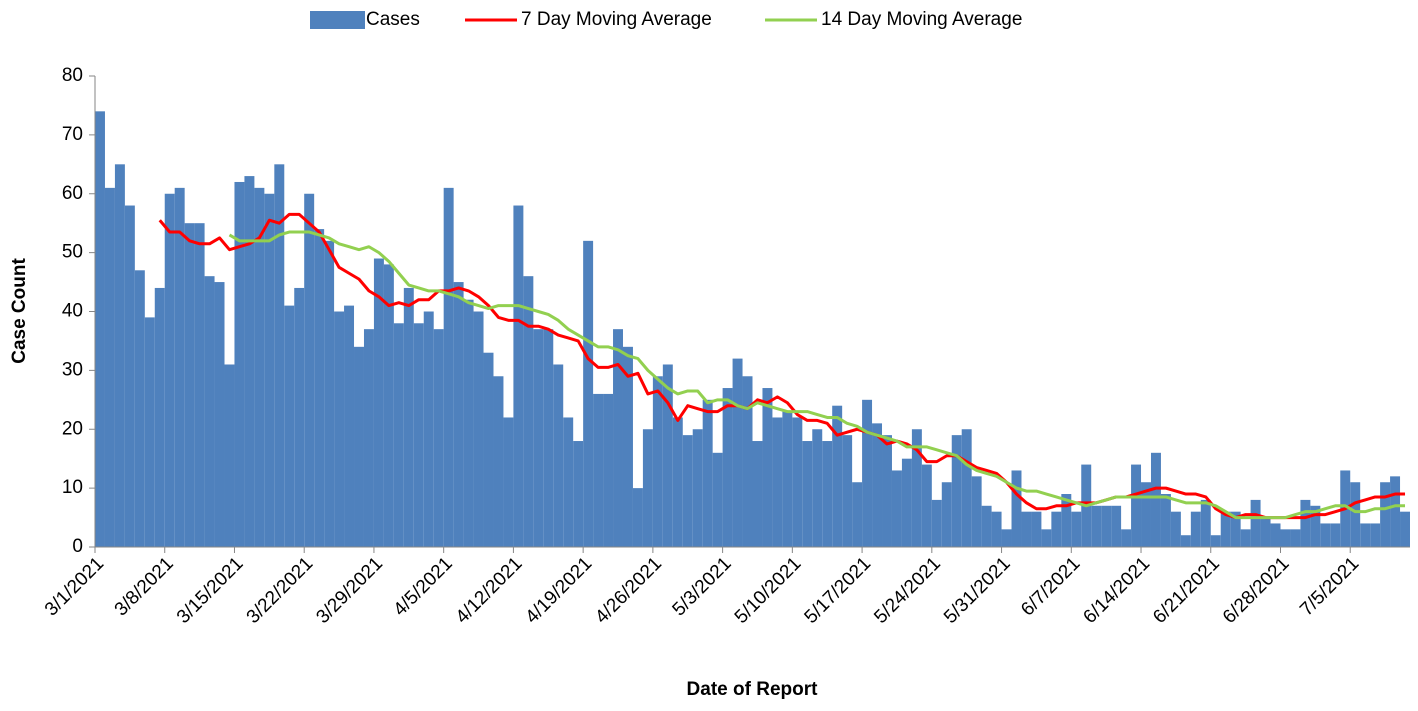 Image resolution: width=1418 pixels, height=711 pixels. I want to click on y-tick-label: 40, so click(72, 311).